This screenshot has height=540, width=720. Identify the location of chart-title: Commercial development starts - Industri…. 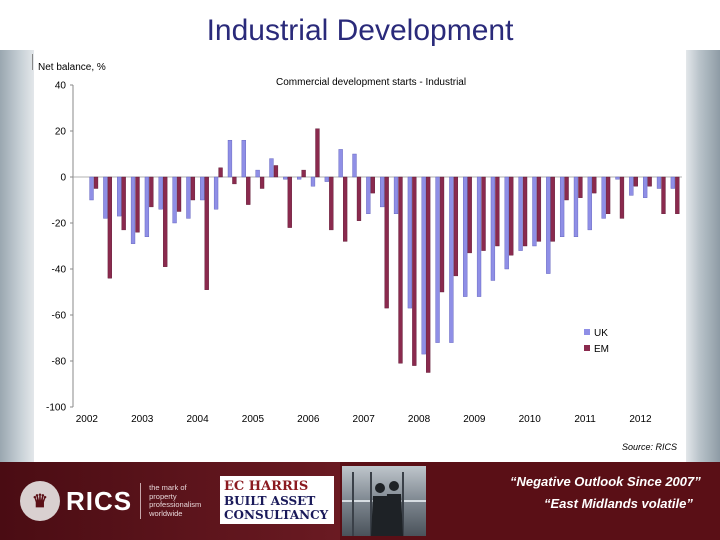
(371, 82).